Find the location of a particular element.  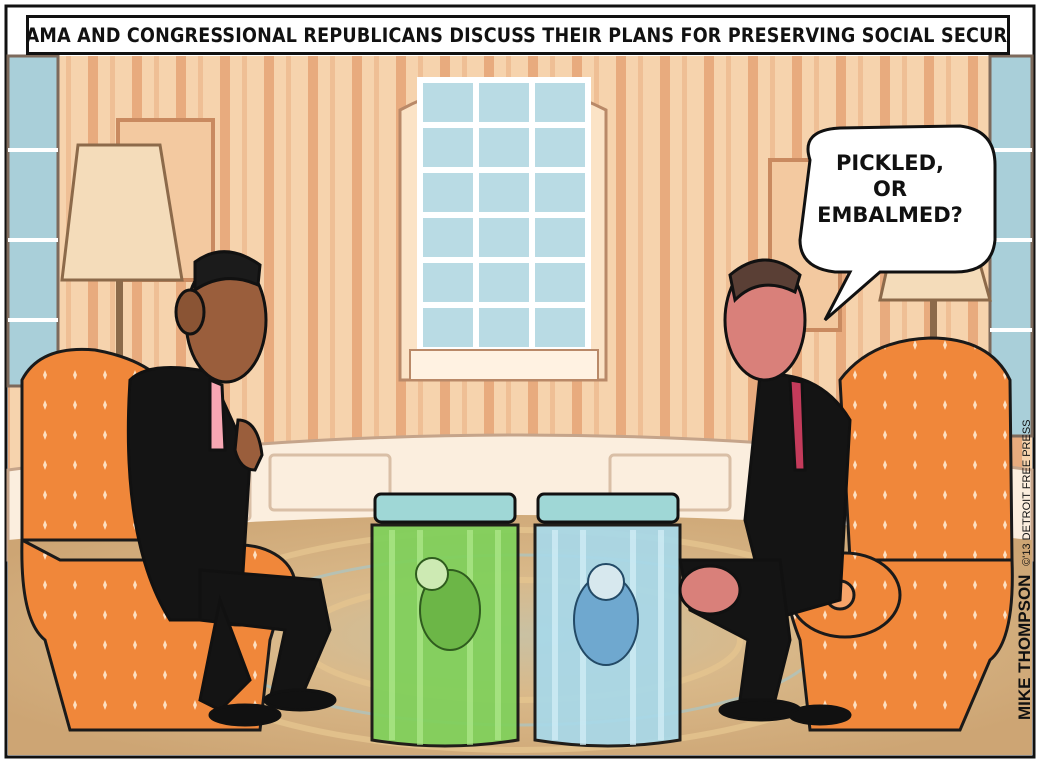

left-seated-figure is located at coordinates (231, 488).